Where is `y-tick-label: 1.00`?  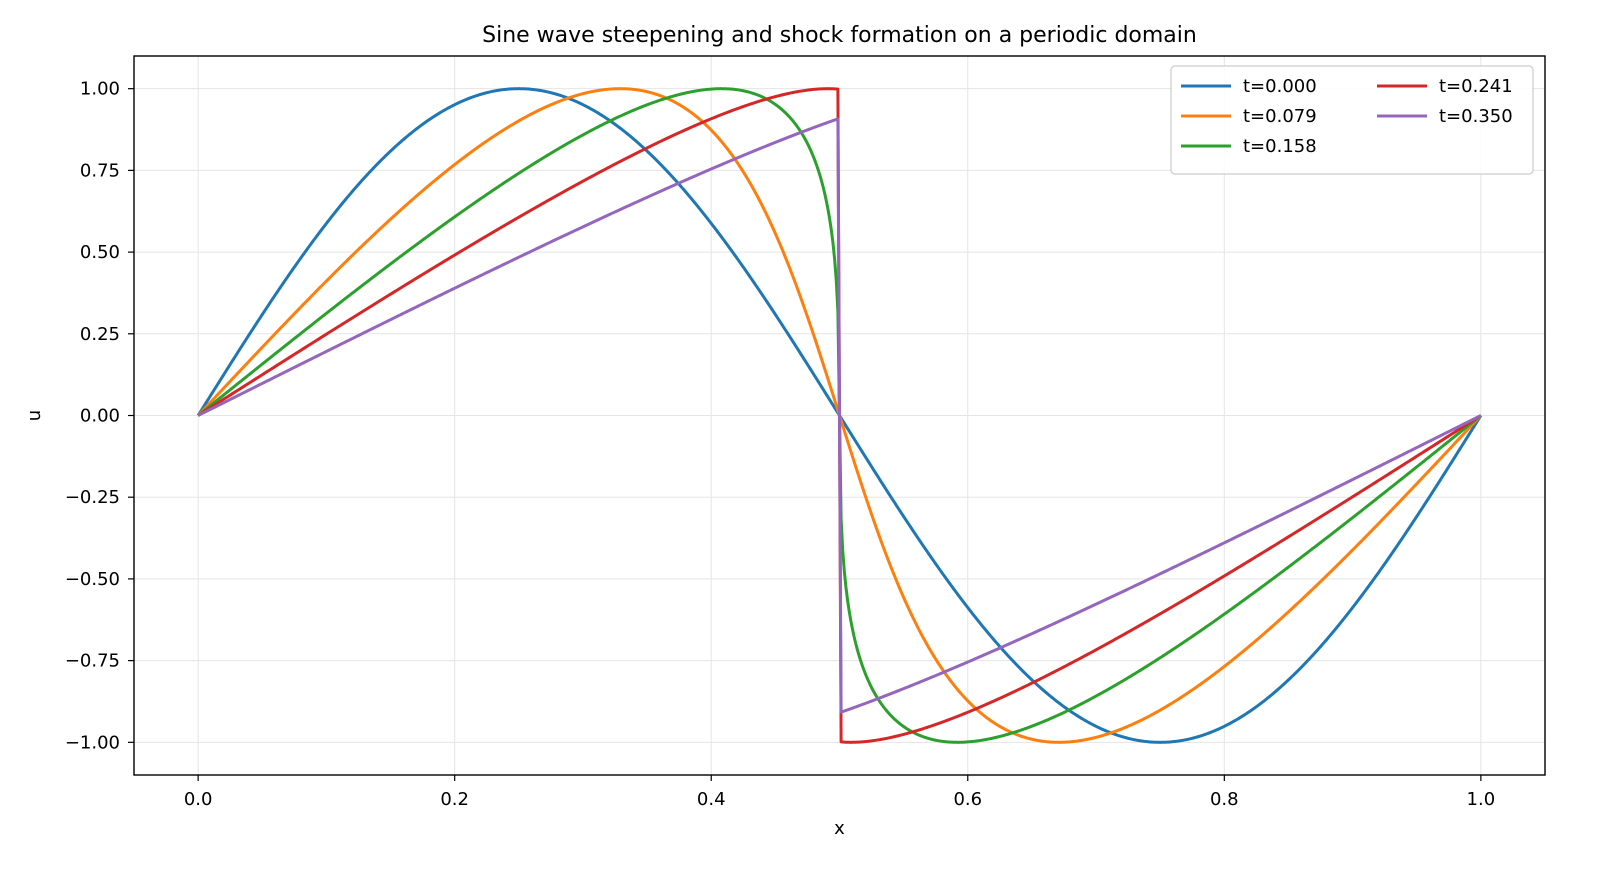 y-tick-label: 1.00 is located at coordinates (100, 89).